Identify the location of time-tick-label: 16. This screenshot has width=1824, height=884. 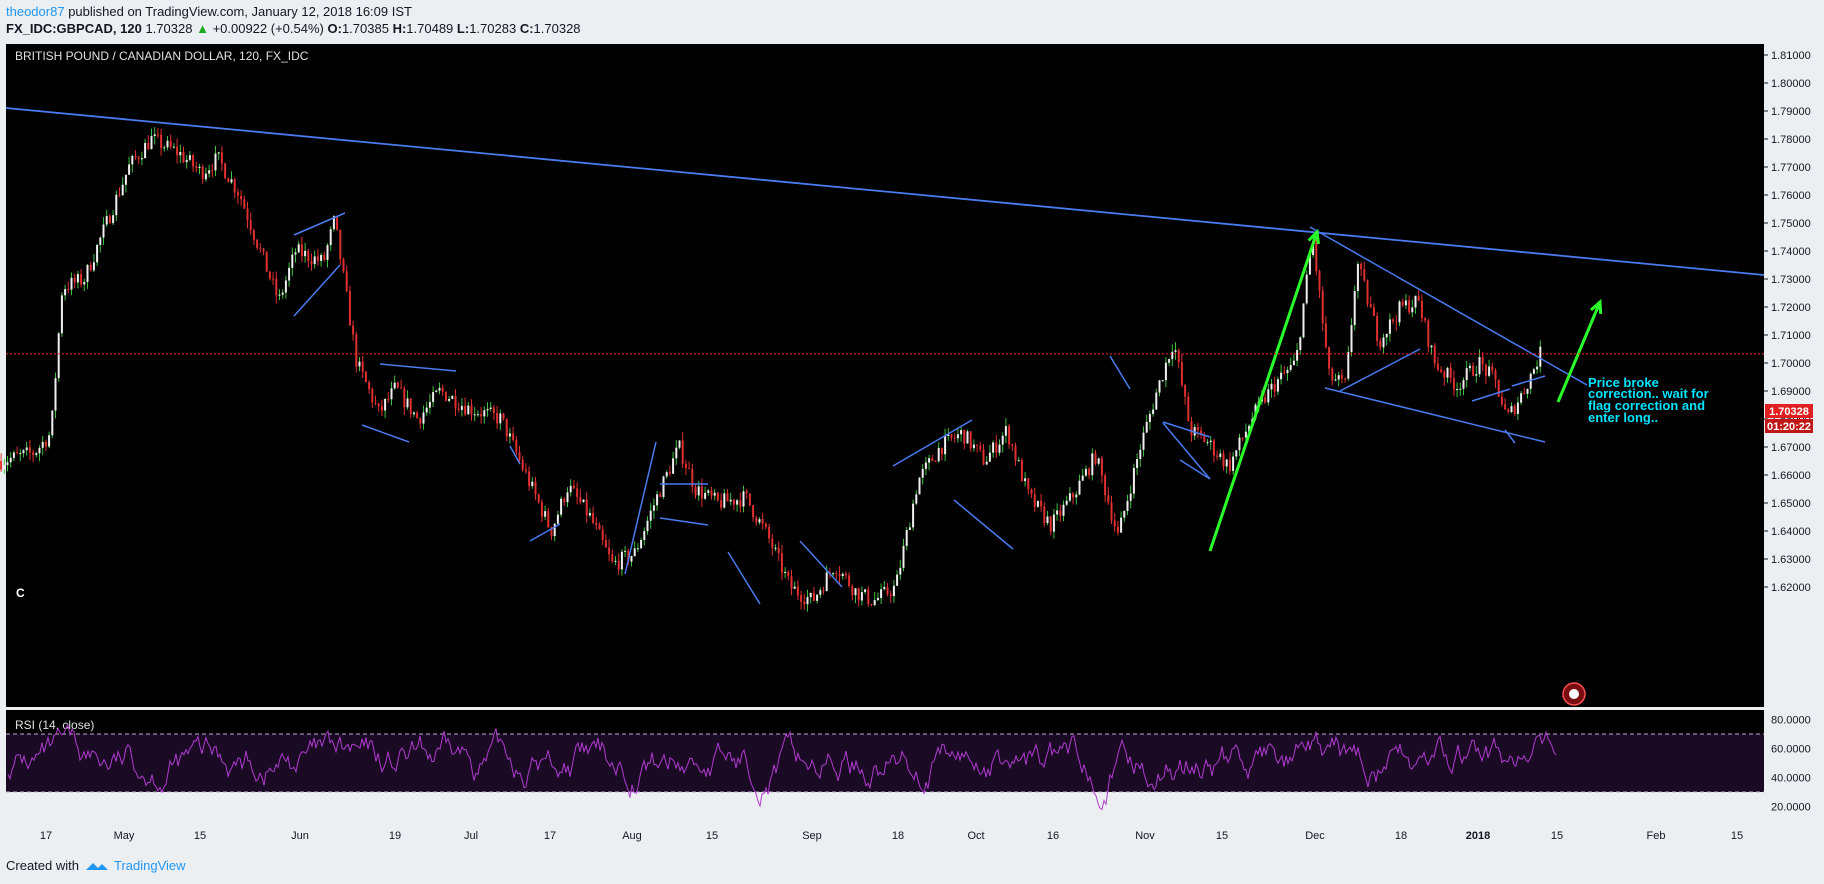
(1053, 836).